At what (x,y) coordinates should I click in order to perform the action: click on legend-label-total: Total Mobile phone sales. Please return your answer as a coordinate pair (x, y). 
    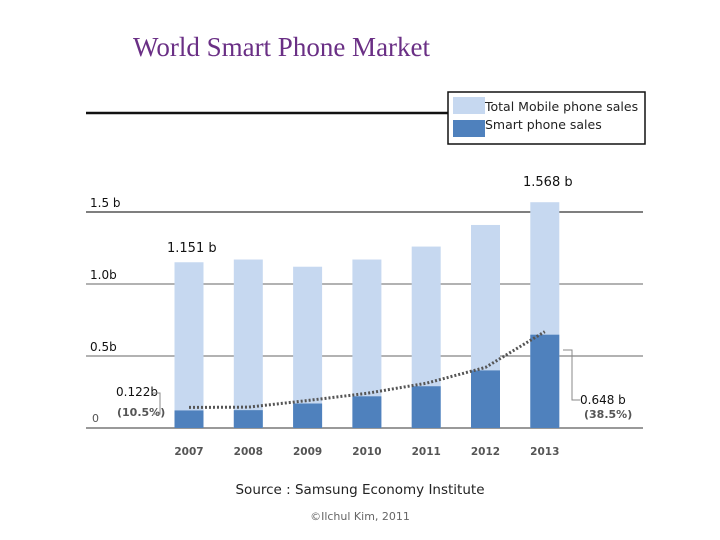
    Looking at the image, I should click on (561, 106).